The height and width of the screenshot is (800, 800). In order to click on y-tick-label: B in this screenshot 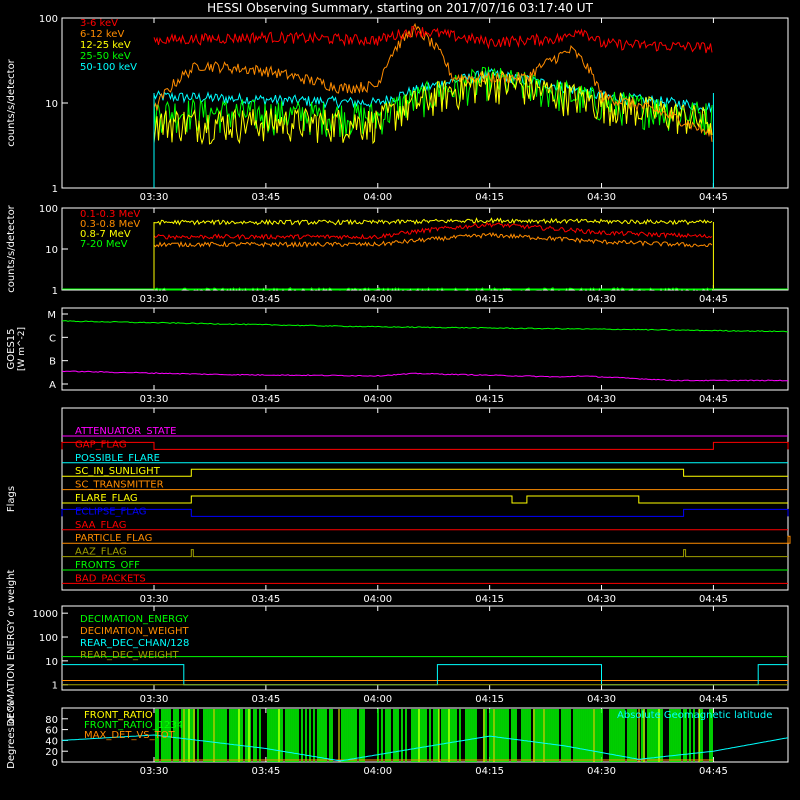, I will do `click(52, 362)`.